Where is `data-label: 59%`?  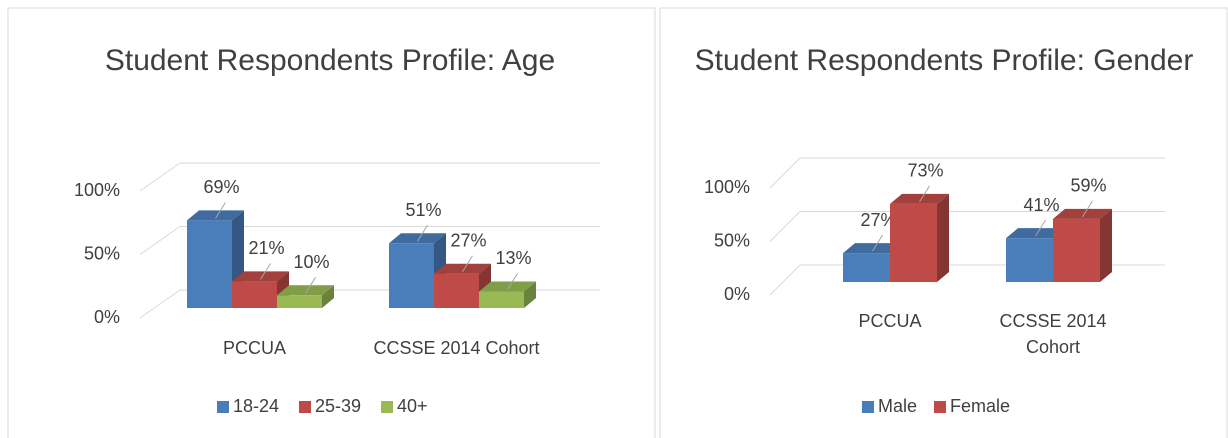
data-label: 59% is located at coordinates (1088, 186).